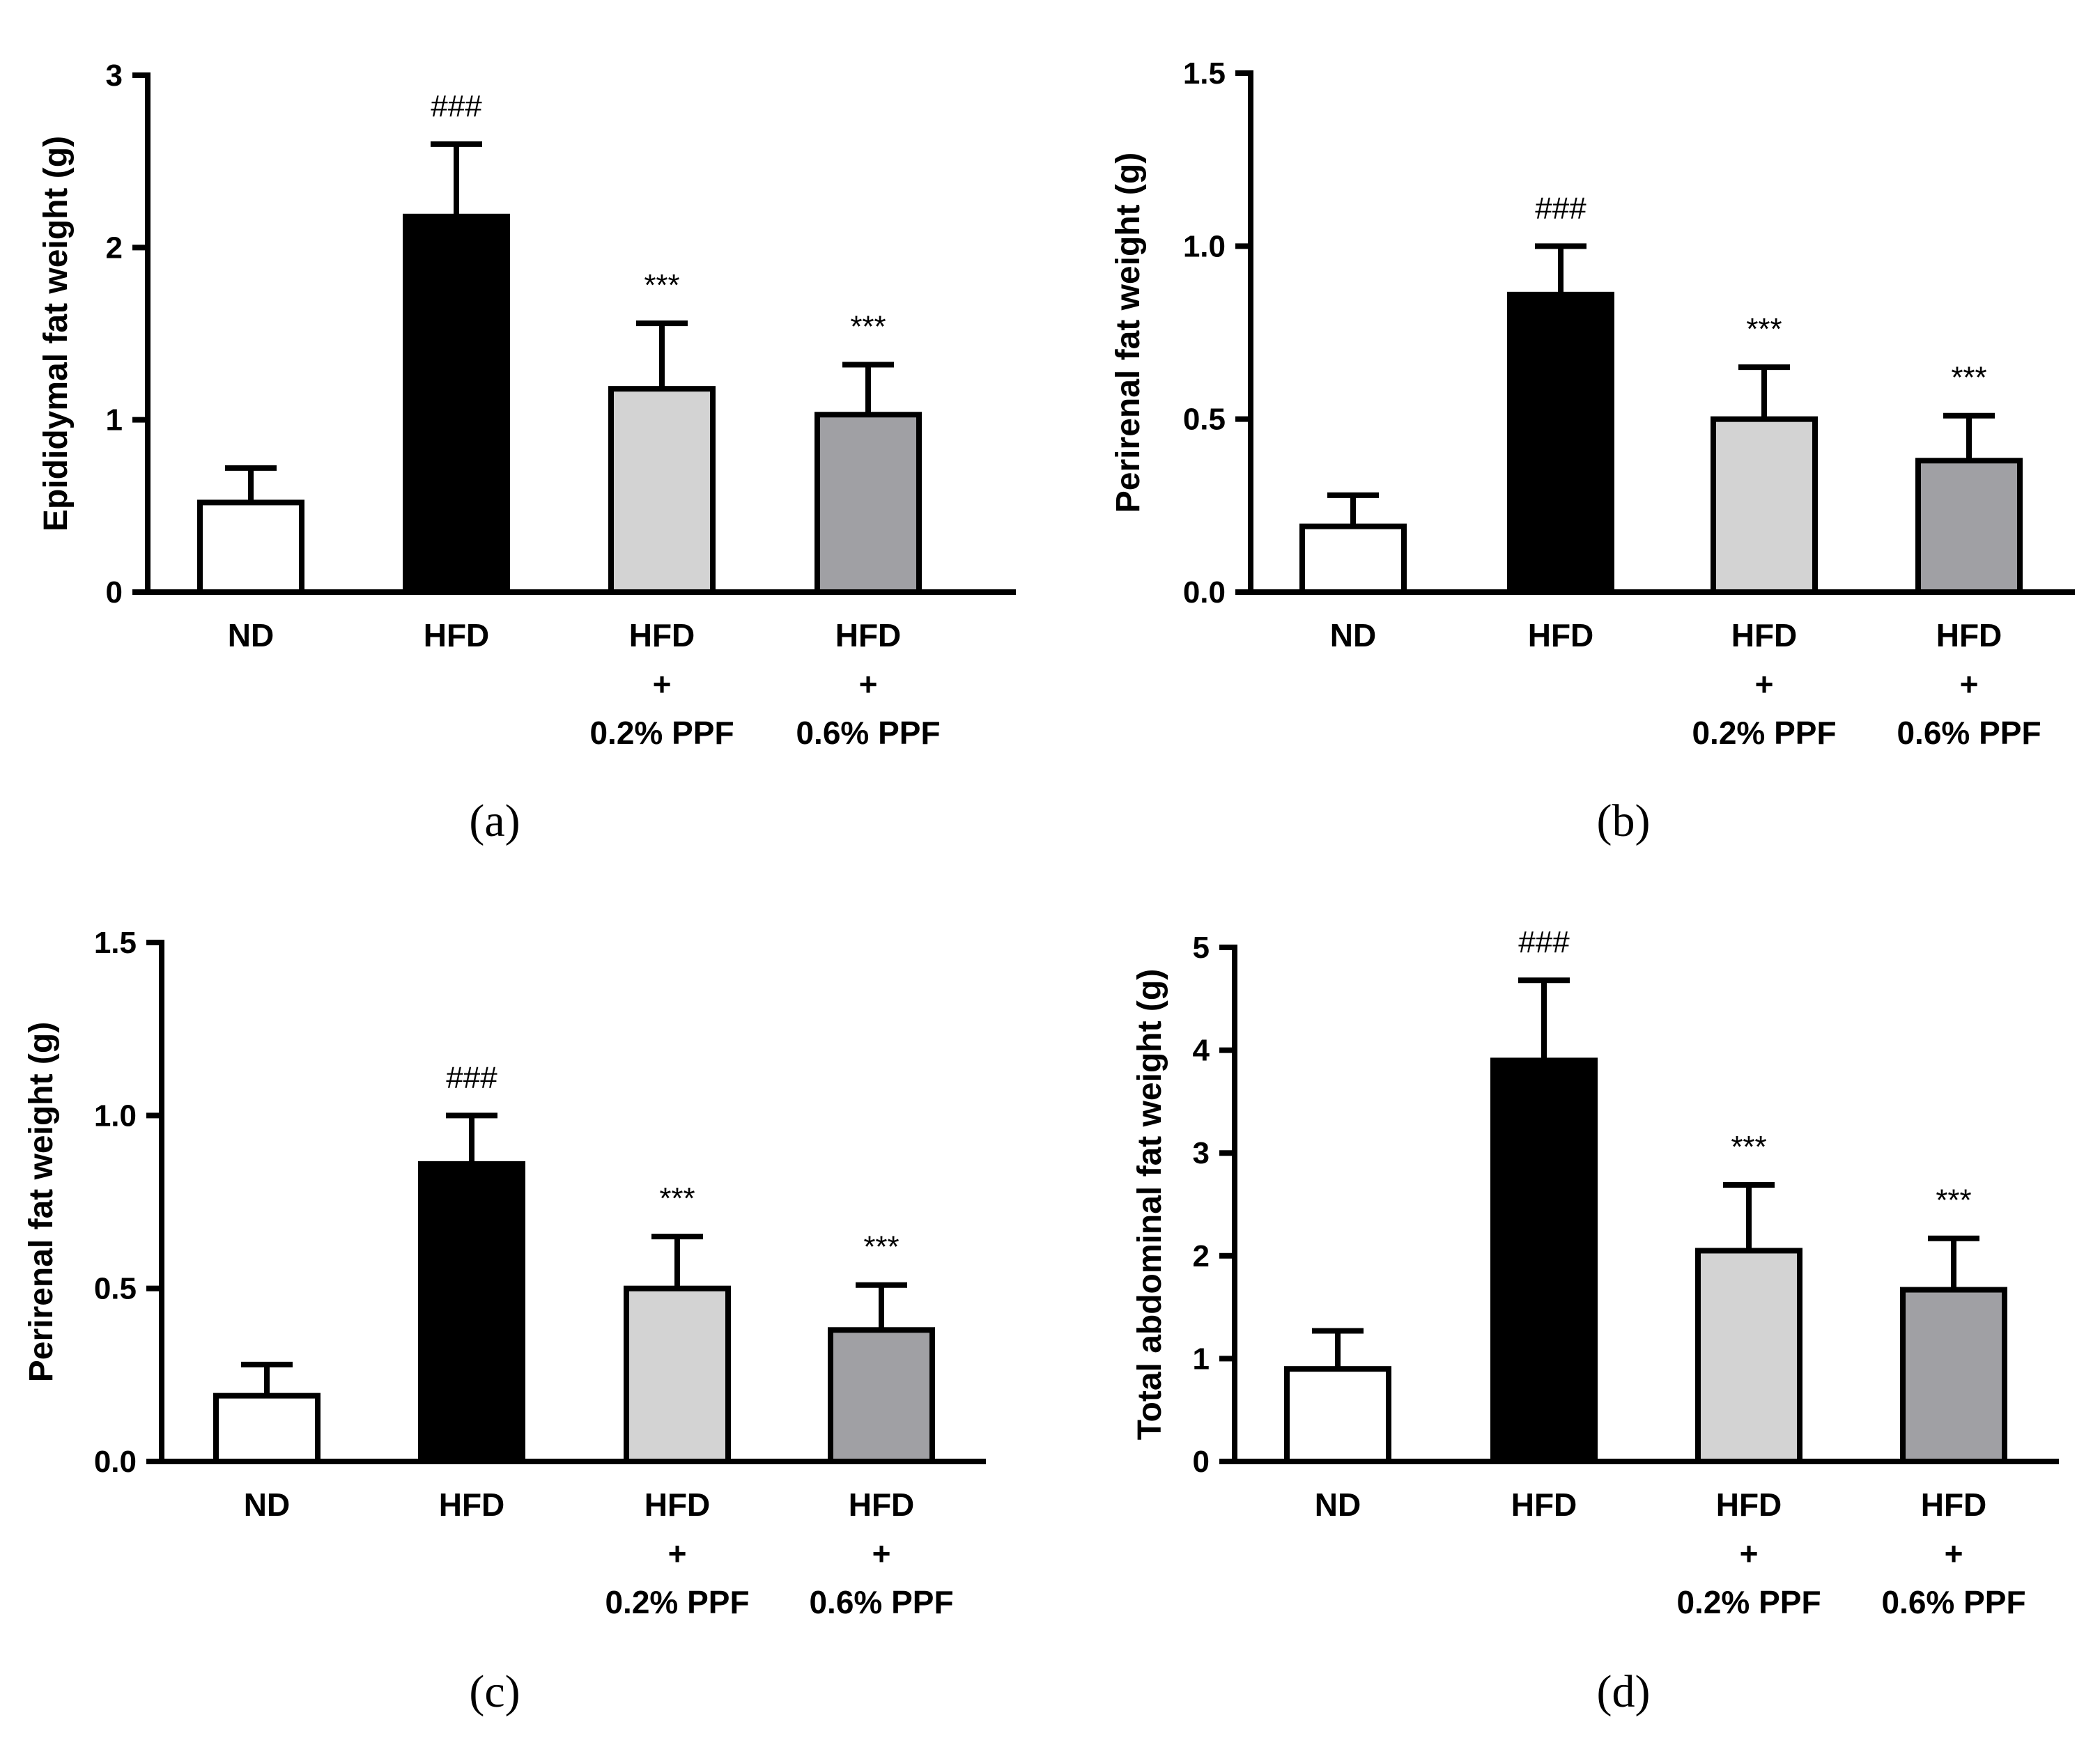  Describe the element at coordinates (494, 821) in the screenshot. I see `panel-label: (a)` at that location.